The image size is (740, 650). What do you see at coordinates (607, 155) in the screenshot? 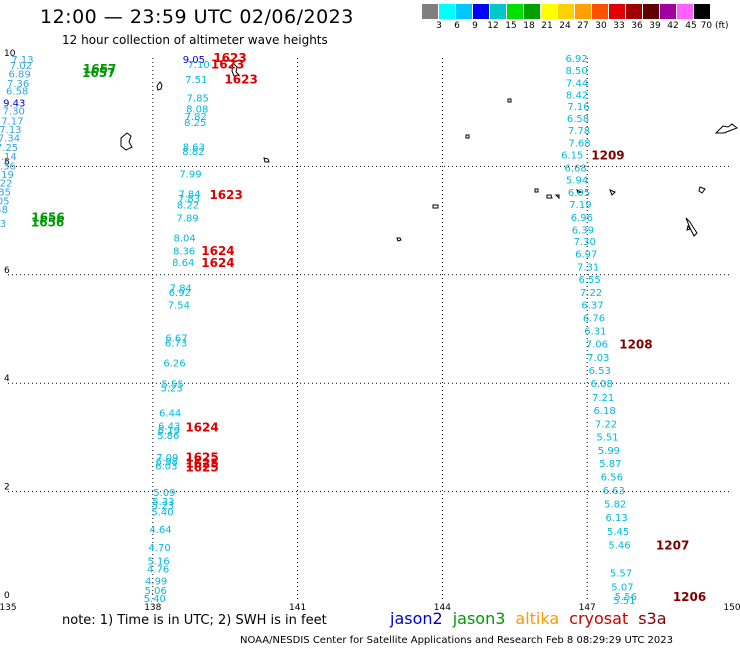
I see `pass-time-label: 1209` at bounding box center [607, 155].